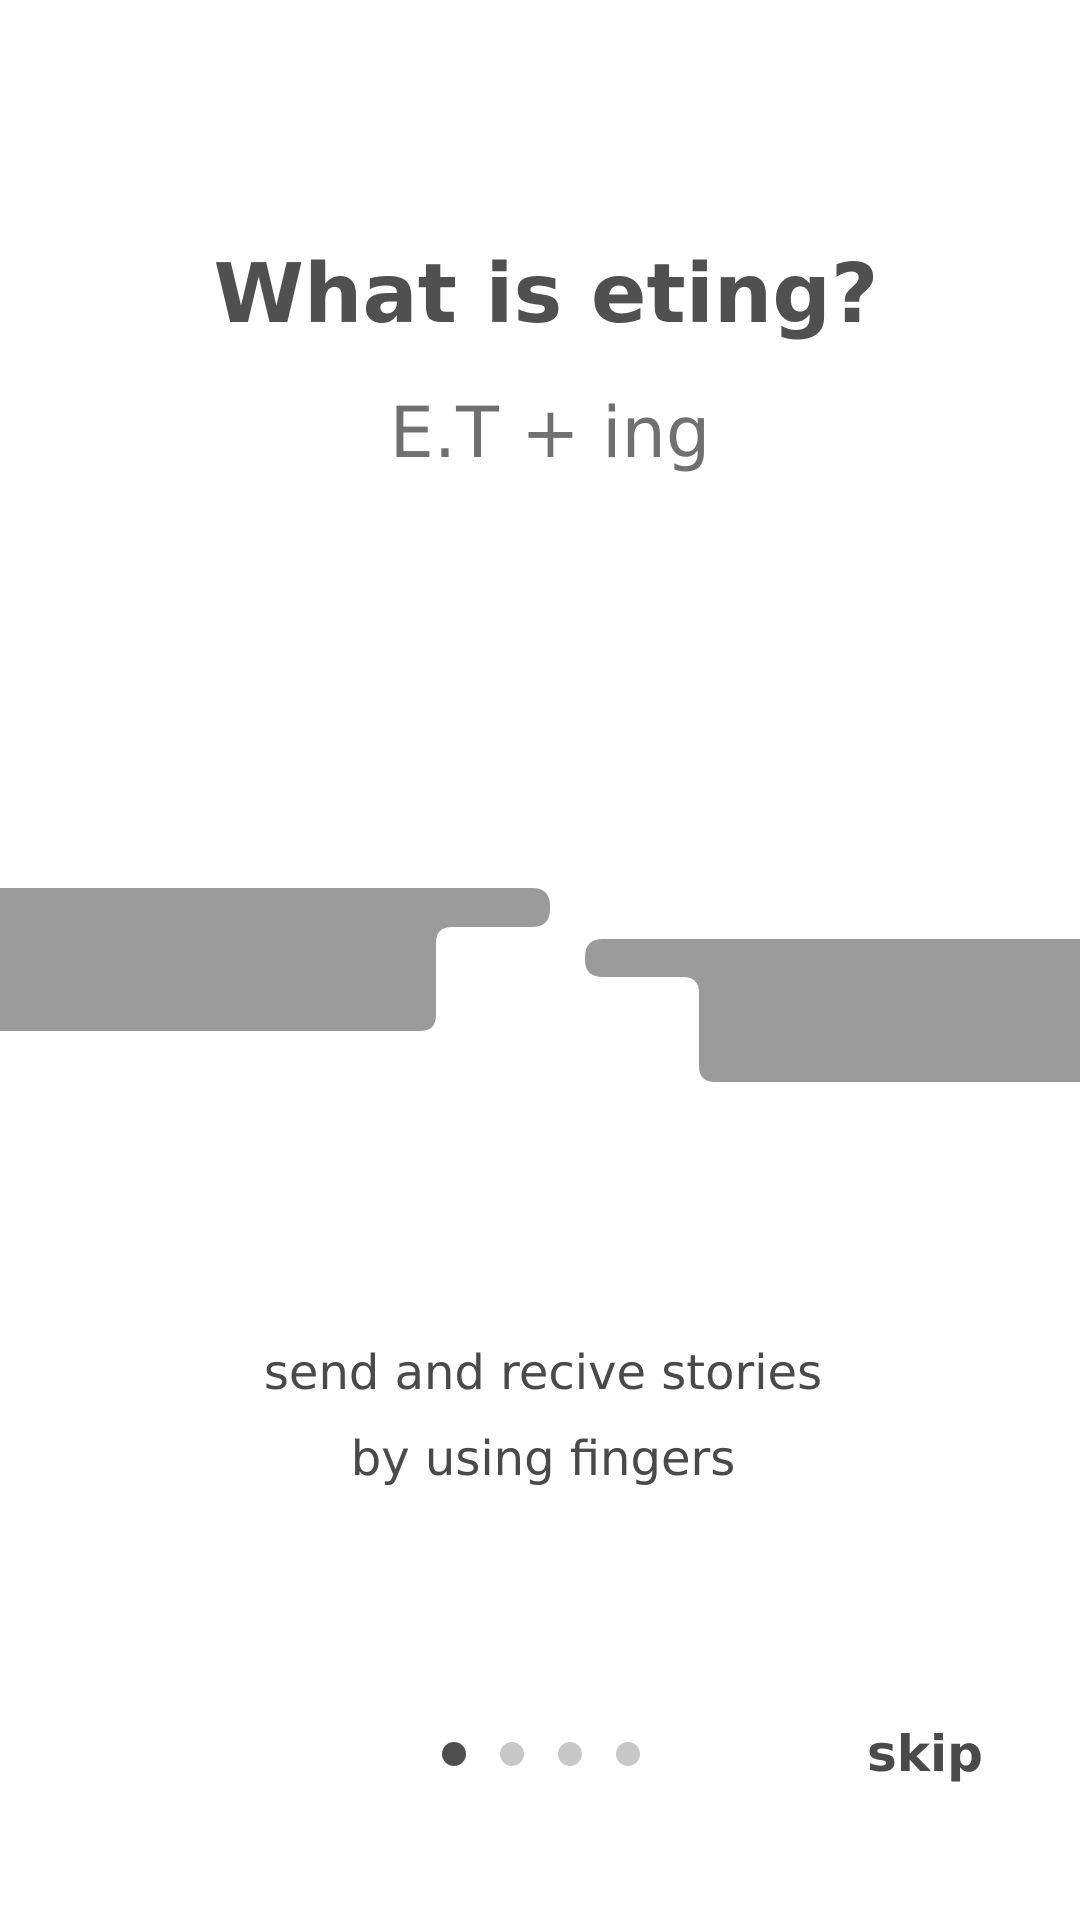 This screenshot has width=1080, height=1920. What do you see at coordinates (540, 433) in the screenshot?
I see `page-subtitle: E.T + ing` at bounding box center [540, 433].